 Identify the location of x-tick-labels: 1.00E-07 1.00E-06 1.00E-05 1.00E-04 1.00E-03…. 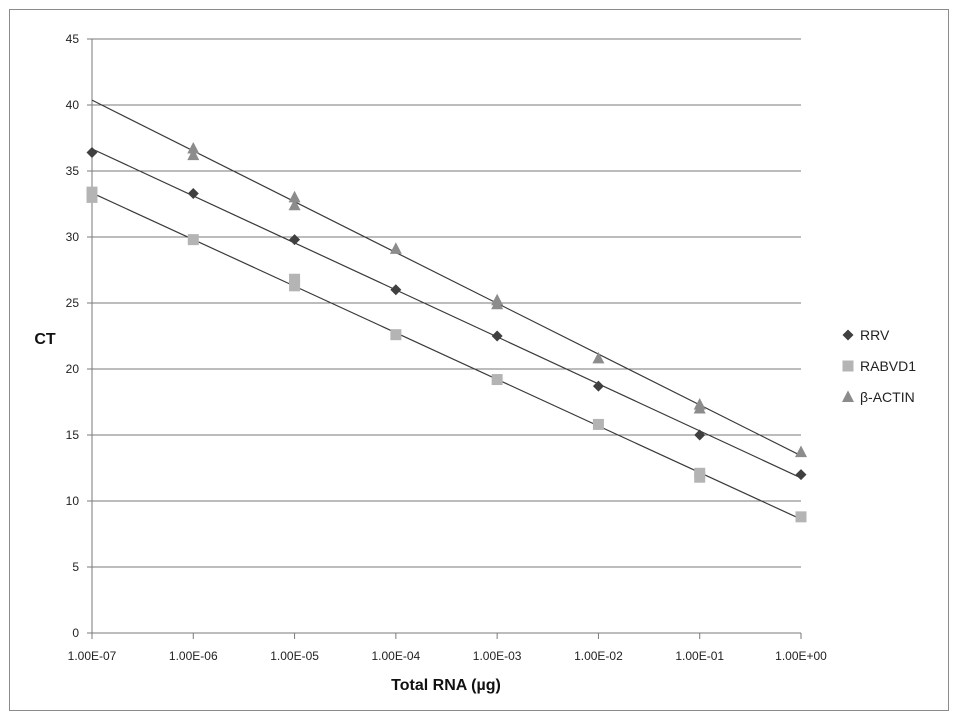
(448, 656).